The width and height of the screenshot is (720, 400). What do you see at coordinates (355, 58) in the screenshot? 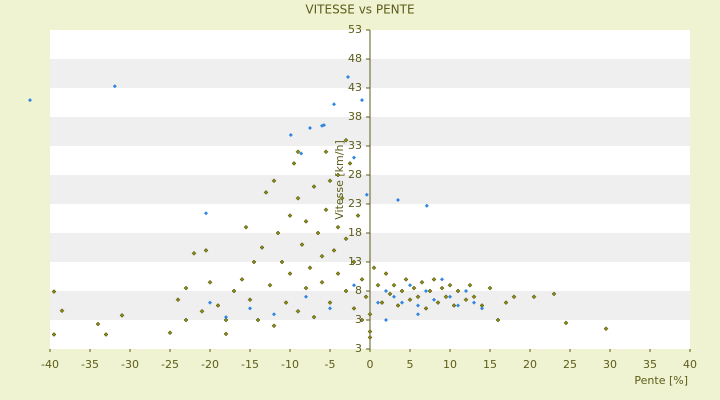
I see `y-tick-label: 48` at bounding box center [355, 58].